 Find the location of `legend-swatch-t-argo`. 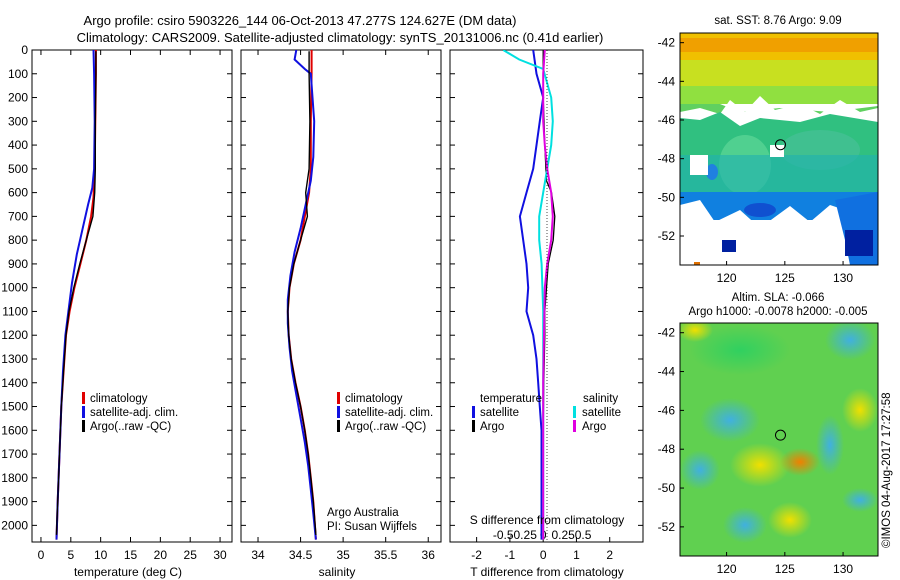

legend-swatch-t-argo is located at coordinates (473, 426).